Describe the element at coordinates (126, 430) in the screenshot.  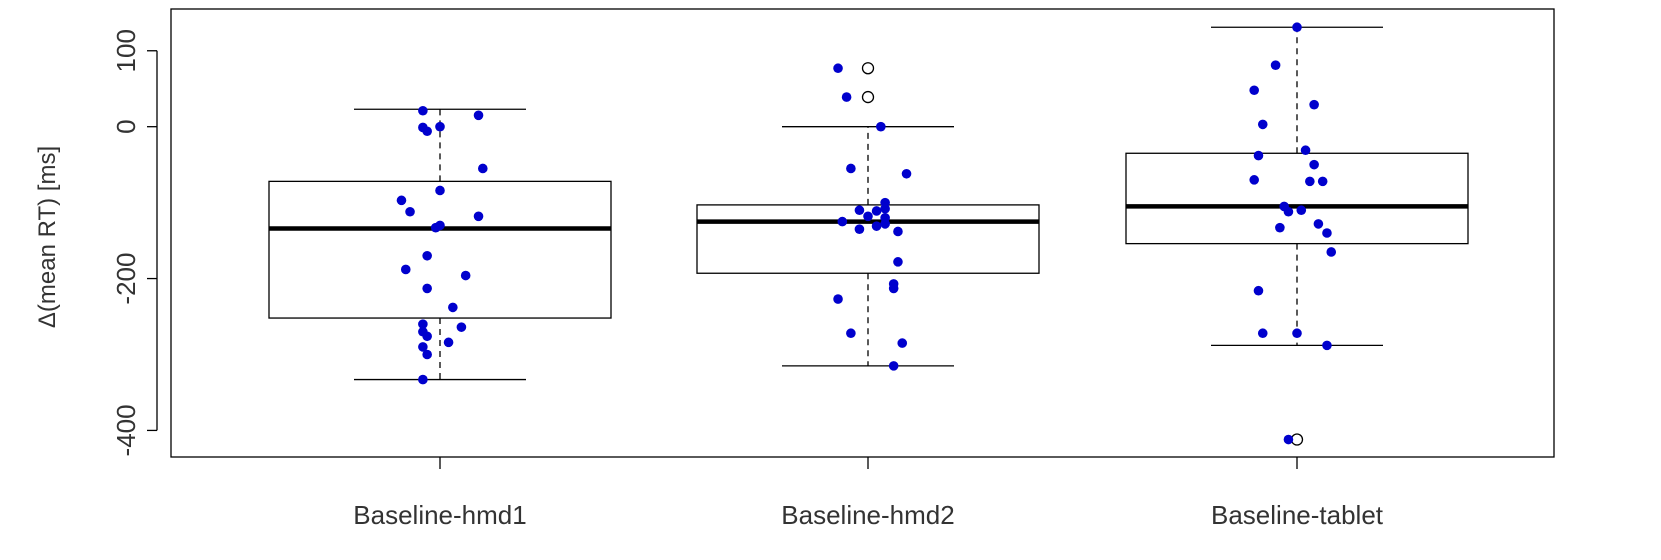
I see `y-tick-label: -400` at that location.